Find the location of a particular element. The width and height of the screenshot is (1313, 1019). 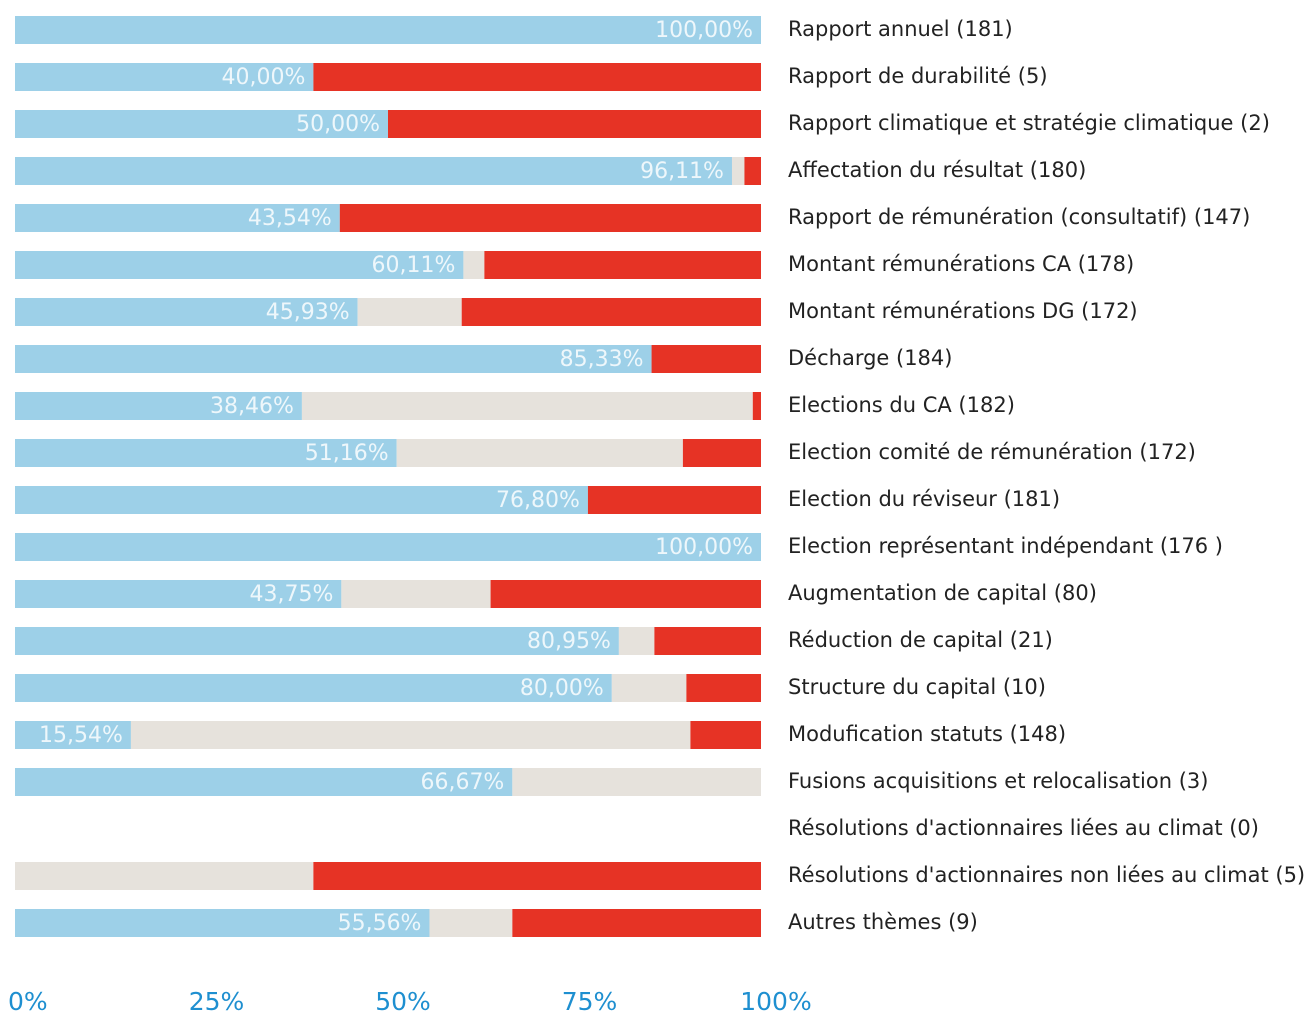

value-label: 80,95% is located at coordinates (569, 641).